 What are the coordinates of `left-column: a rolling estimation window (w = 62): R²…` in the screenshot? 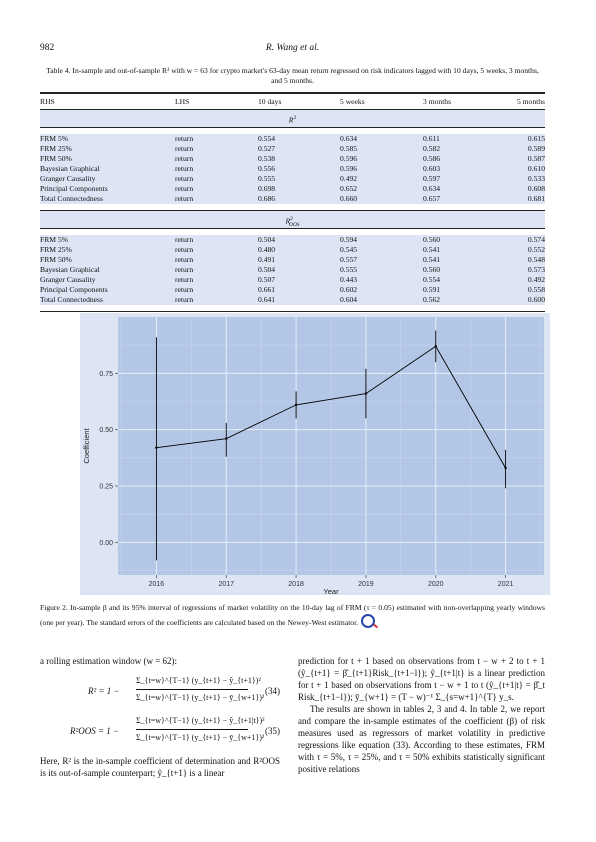 It's located at (160, 717).